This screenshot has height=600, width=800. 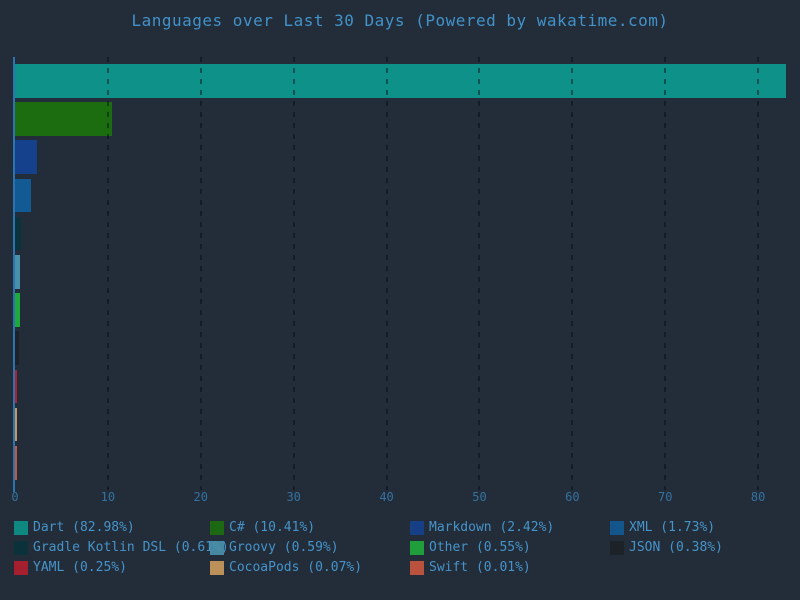 I want to click on bar-swift, so click(x=16, y=463).